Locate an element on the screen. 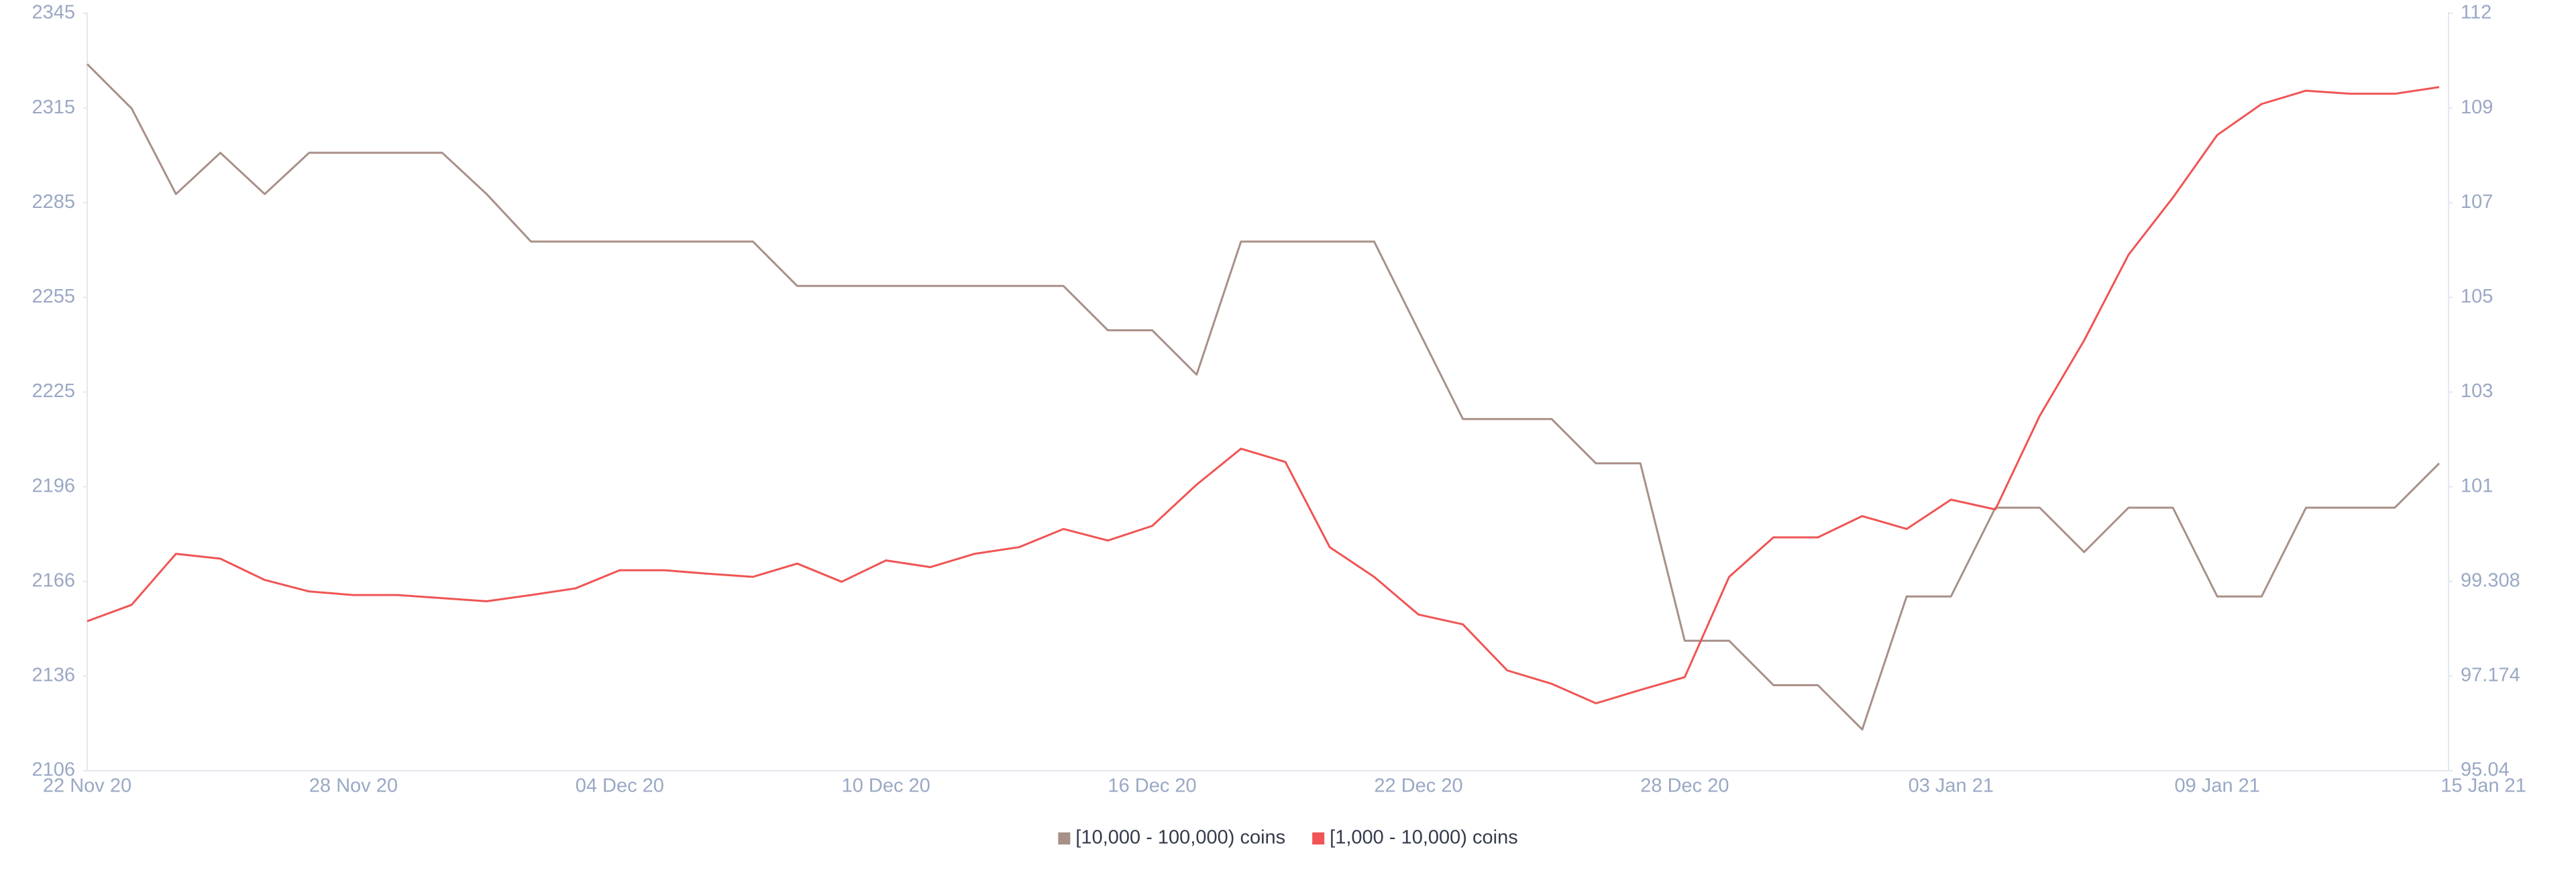  y2-tick-label: 97.174 is located at coordinates (2490, 675).